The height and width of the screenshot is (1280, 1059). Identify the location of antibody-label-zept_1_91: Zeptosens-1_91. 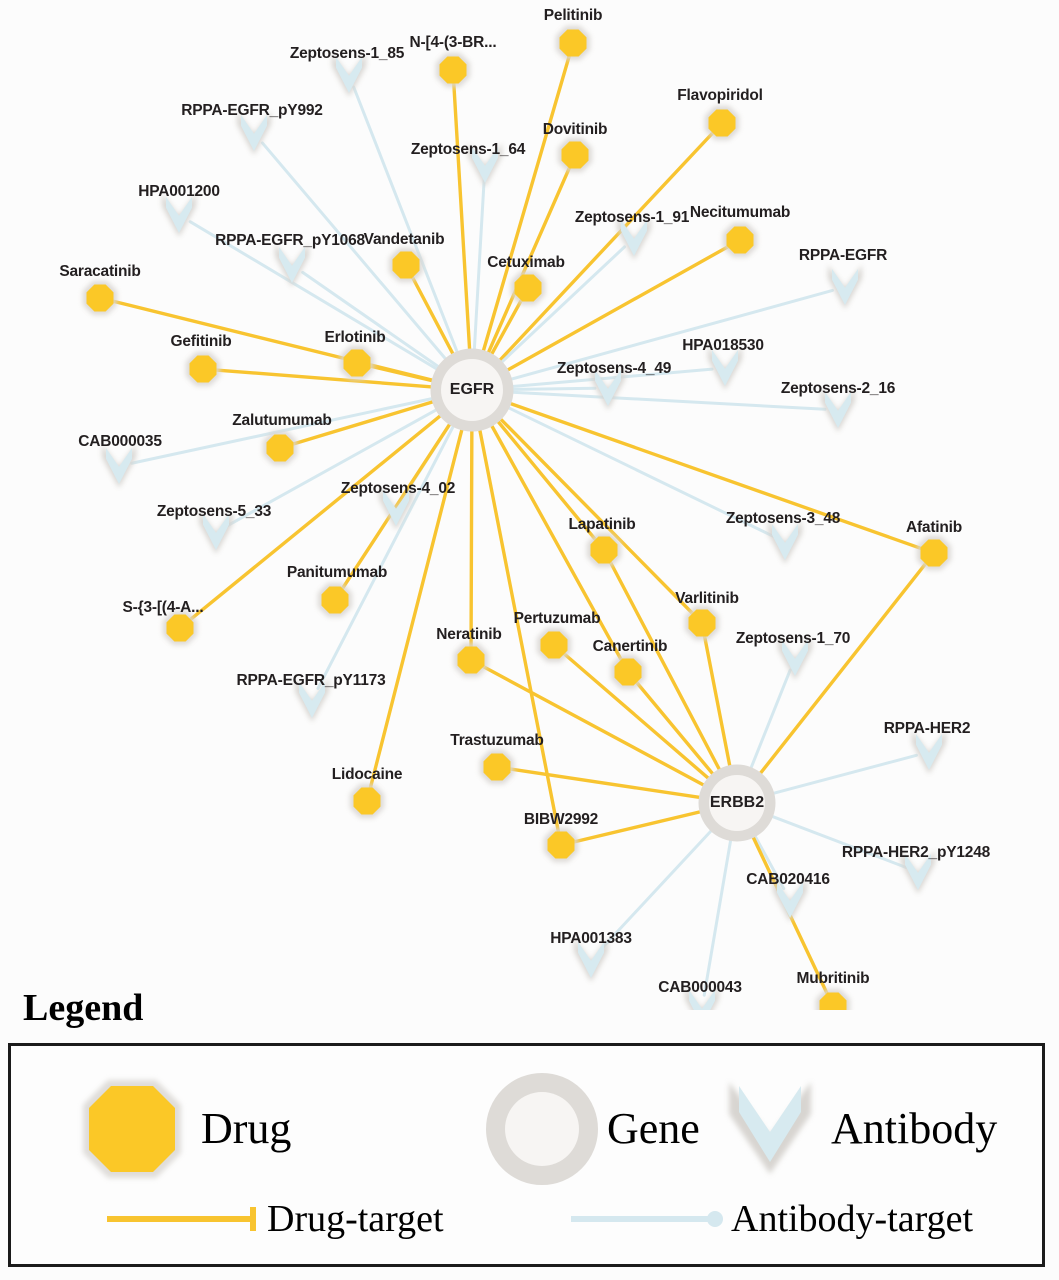
(632, 217).